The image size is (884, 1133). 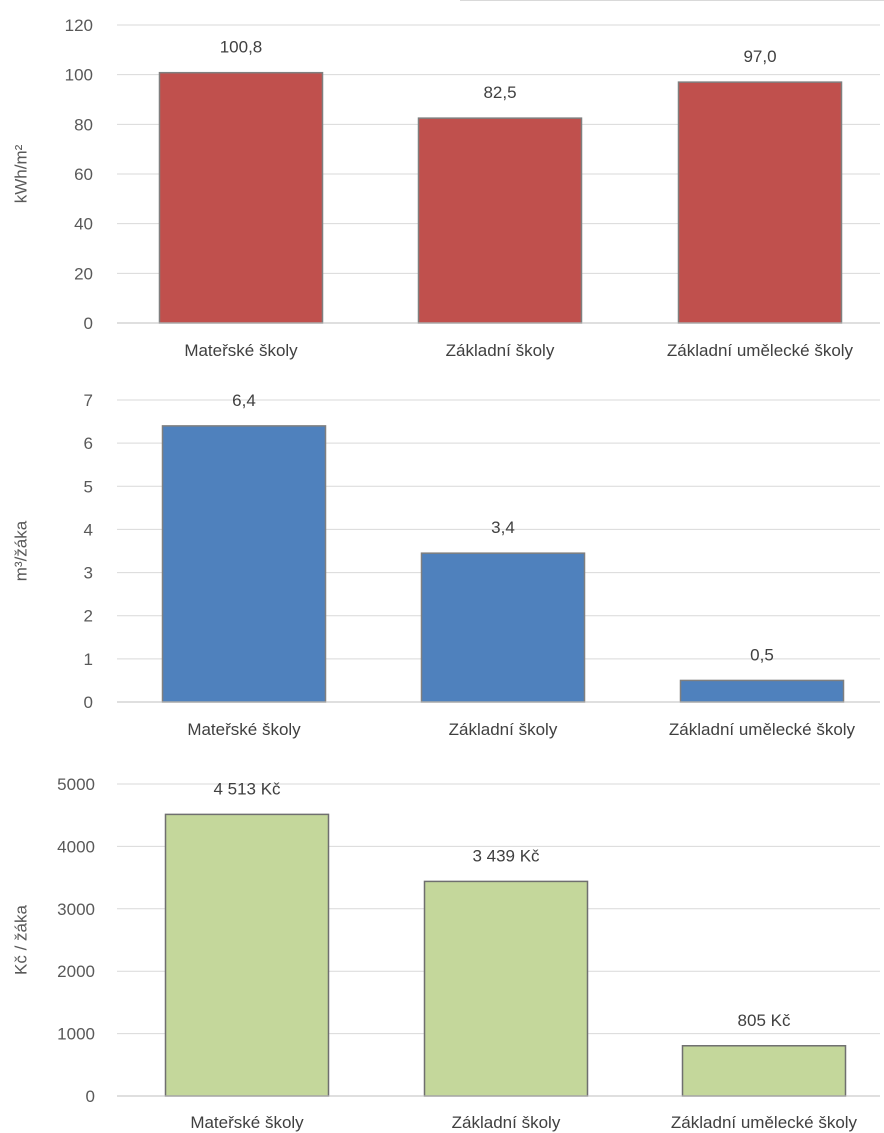 I want to click on y-tick-label: 6, so click(x=88, y=443).